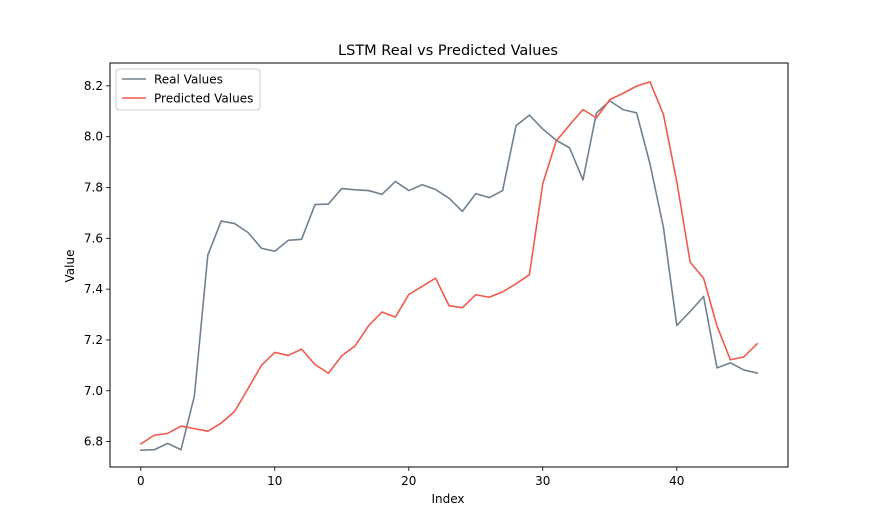 This screenshot has height=526, width=876. Describe the element at coordinates (93, 188) in the screenshot. I see `y-tick-label: 7.8` at that location.